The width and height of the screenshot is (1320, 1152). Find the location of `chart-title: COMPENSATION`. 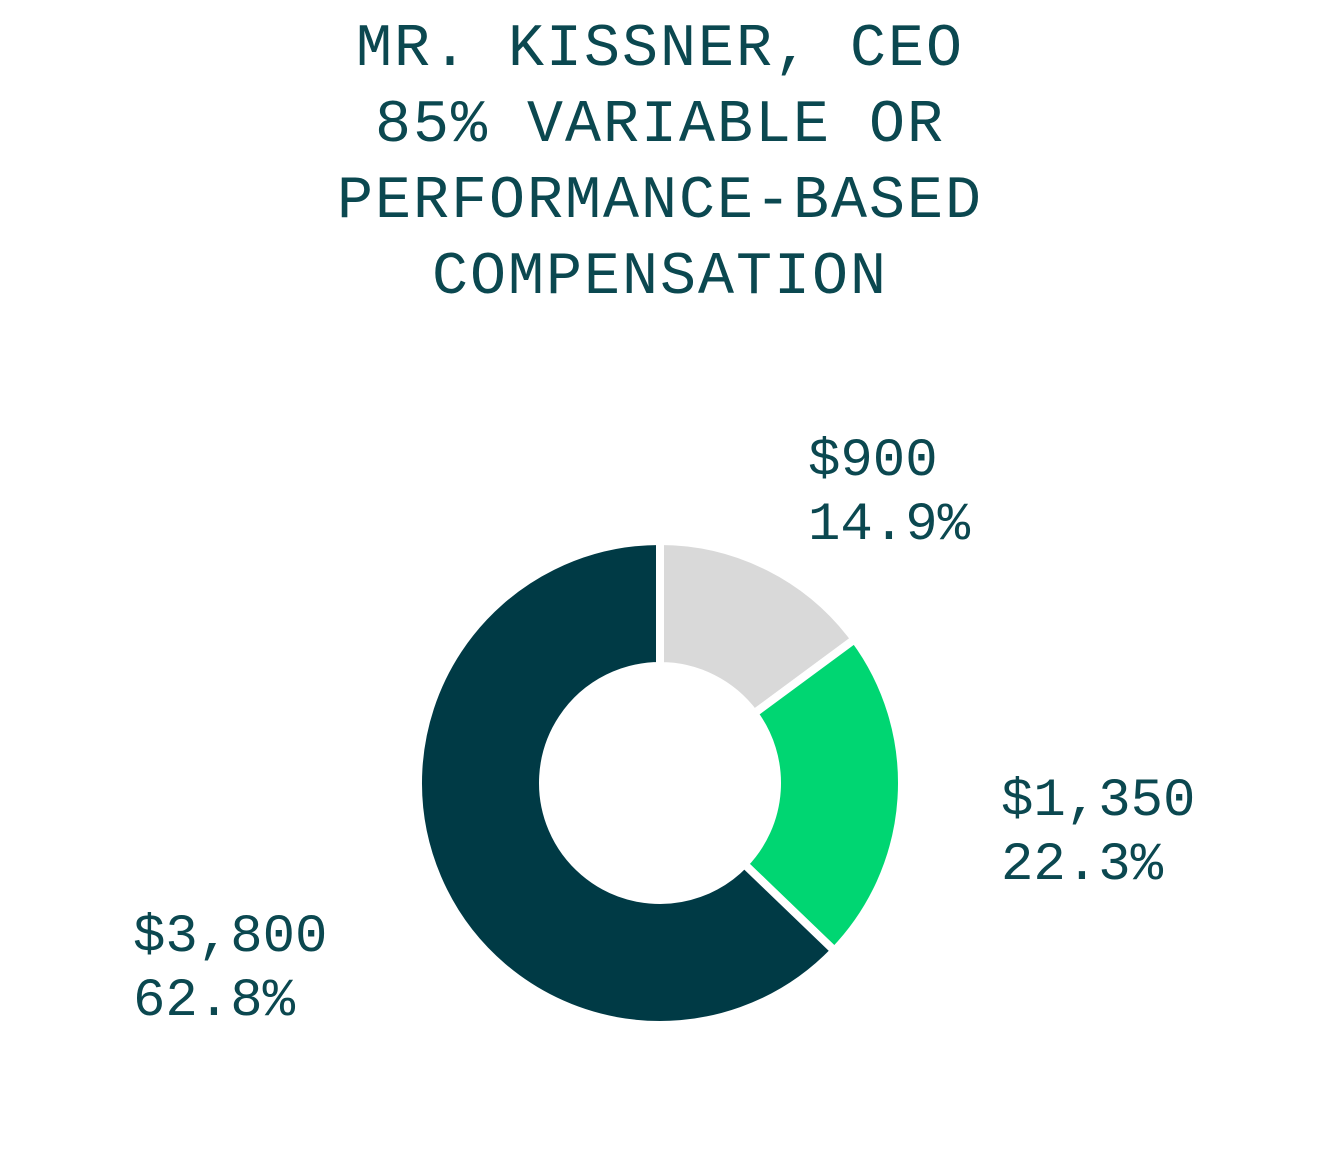

chart-title: COMPENSATION is located at coordinates (660, 278).